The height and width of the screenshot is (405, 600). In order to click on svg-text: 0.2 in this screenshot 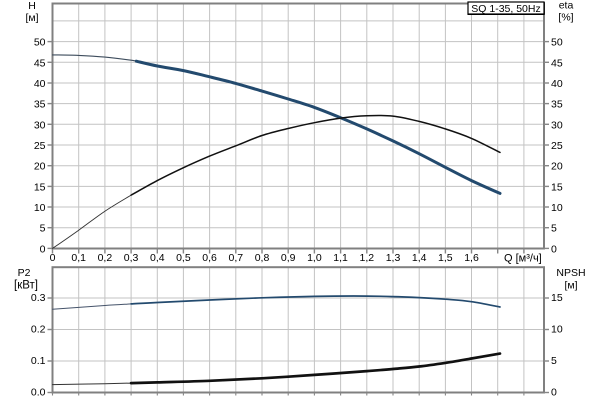, I will do `click(38, 330)`.